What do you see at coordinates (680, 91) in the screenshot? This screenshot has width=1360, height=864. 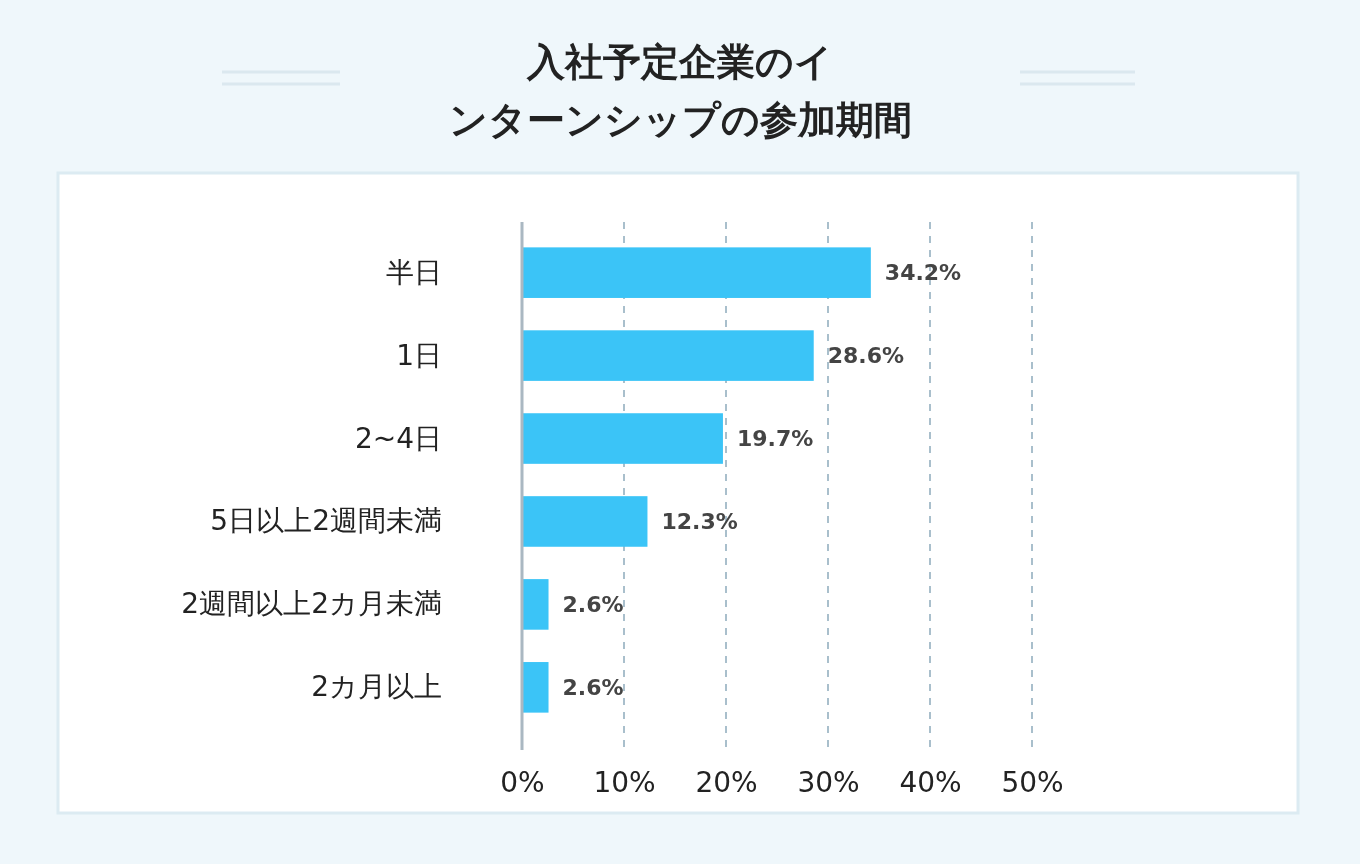 I see `chart-title: 入社予定企業のインターンシップの参加期間` at bounding box center [680, 91].